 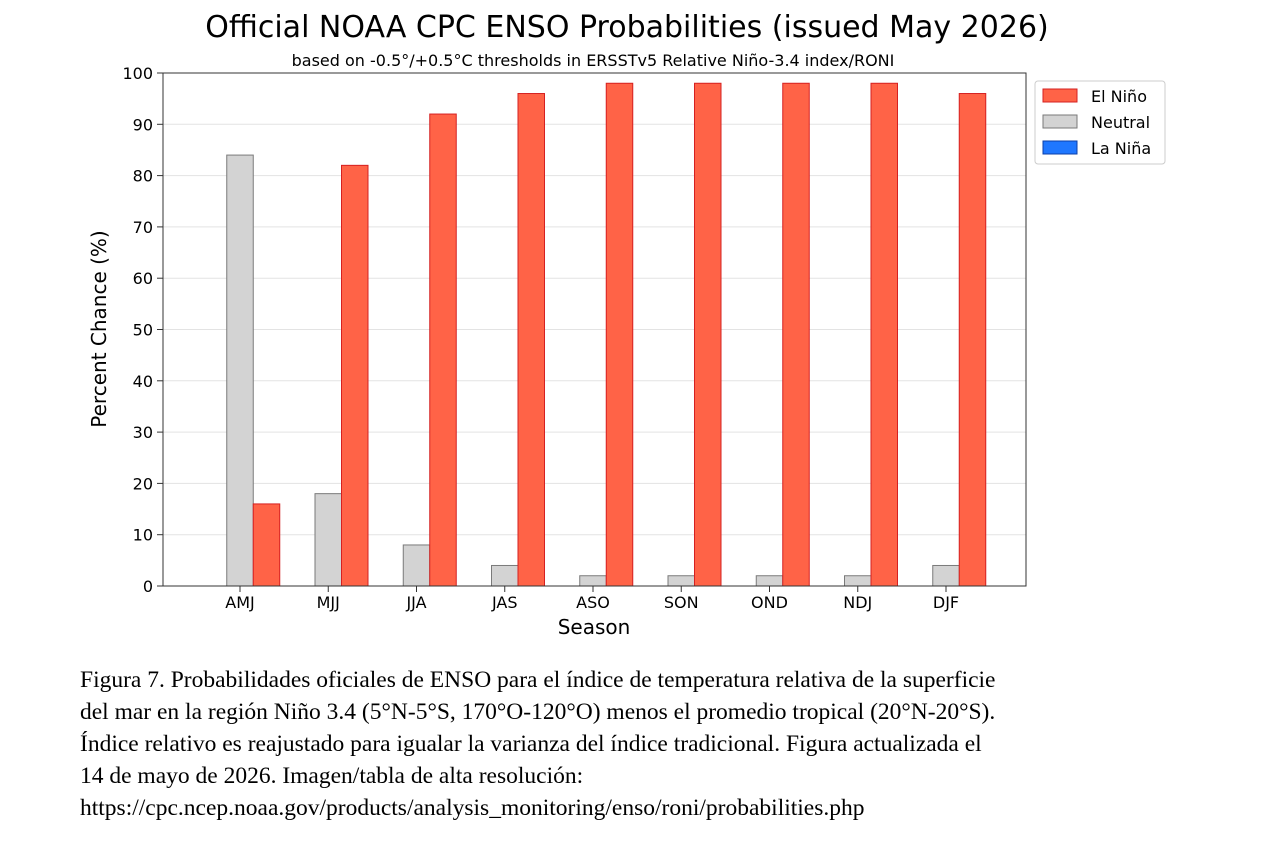 I want to click on x-tick-label: DJF, so click(x=946, y=602).